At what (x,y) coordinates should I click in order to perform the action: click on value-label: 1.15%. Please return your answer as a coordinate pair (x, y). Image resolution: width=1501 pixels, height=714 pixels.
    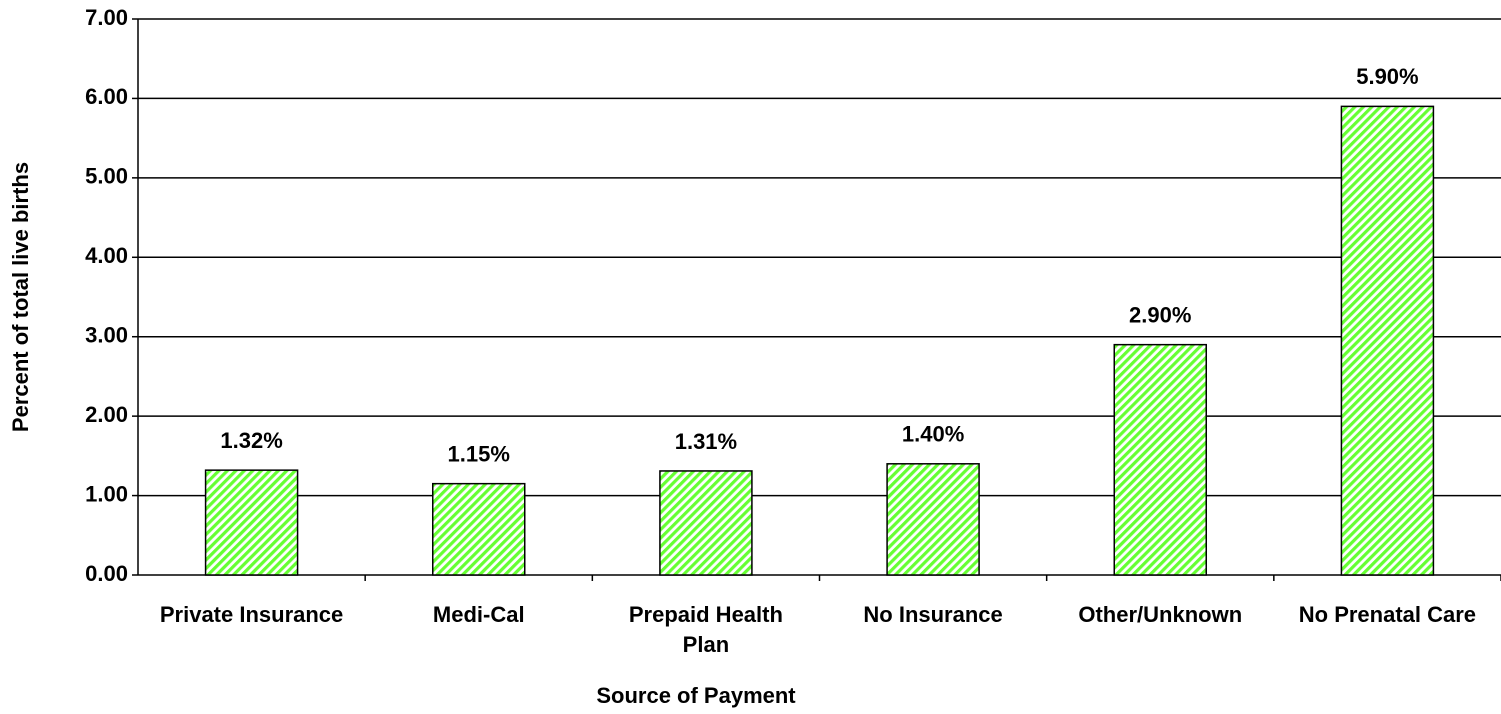
    Looking at the image, I should click on (479, 453).